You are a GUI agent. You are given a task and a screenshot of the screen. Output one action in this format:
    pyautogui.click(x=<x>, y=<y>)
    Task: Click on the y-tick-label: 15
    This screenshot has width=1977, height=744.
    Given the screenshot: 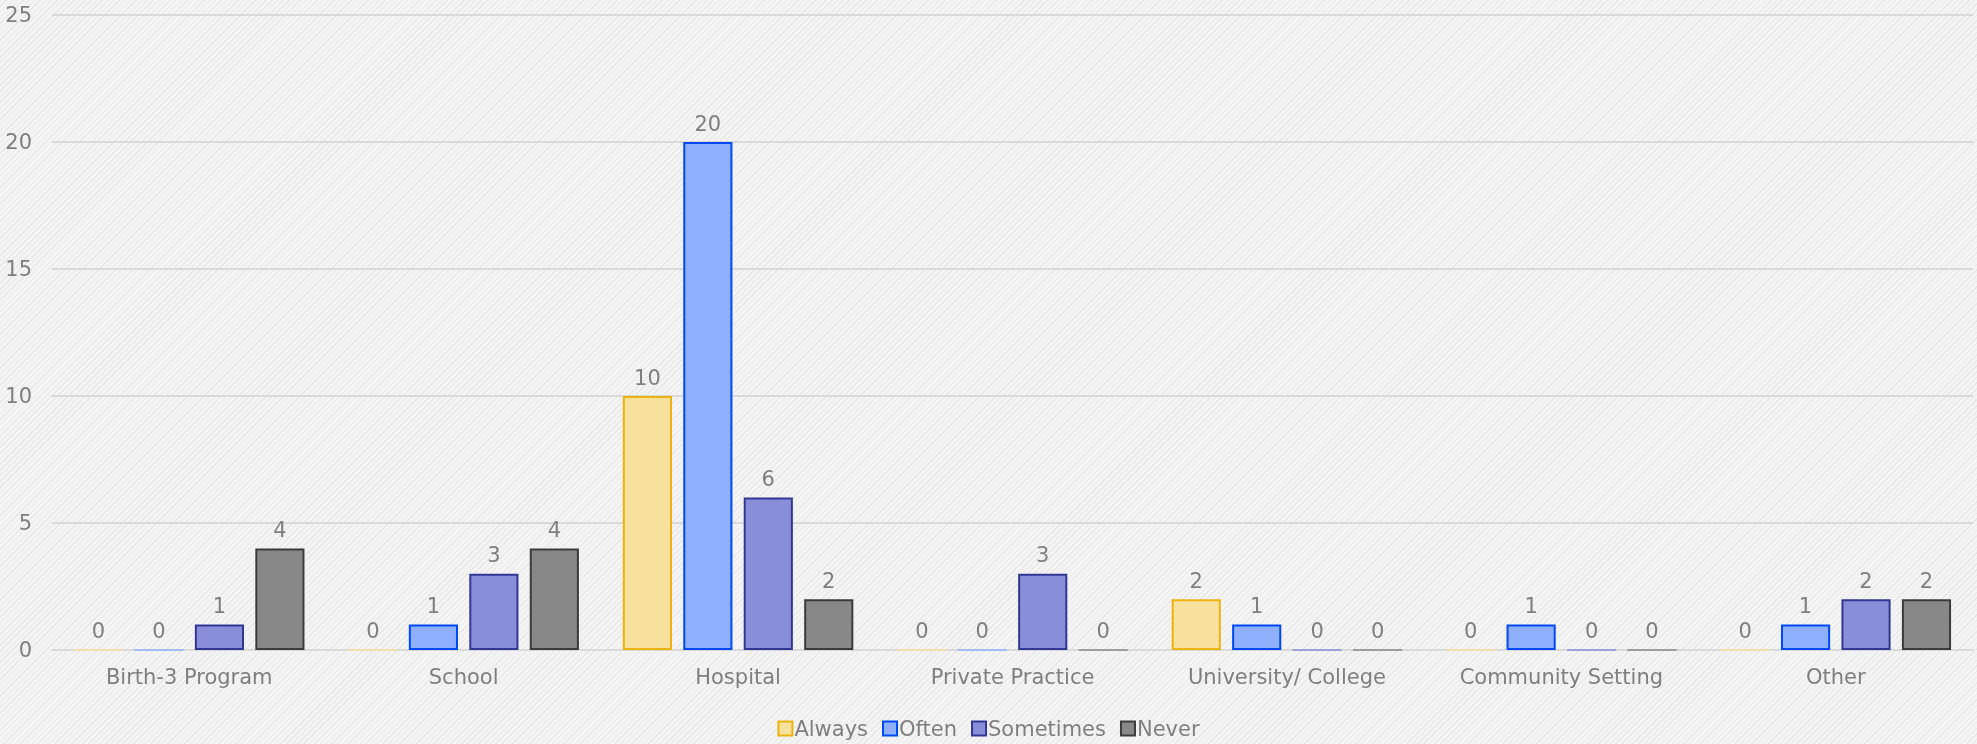 What is the action you would take?
    pyautogui.click(x=18, y=269)
    